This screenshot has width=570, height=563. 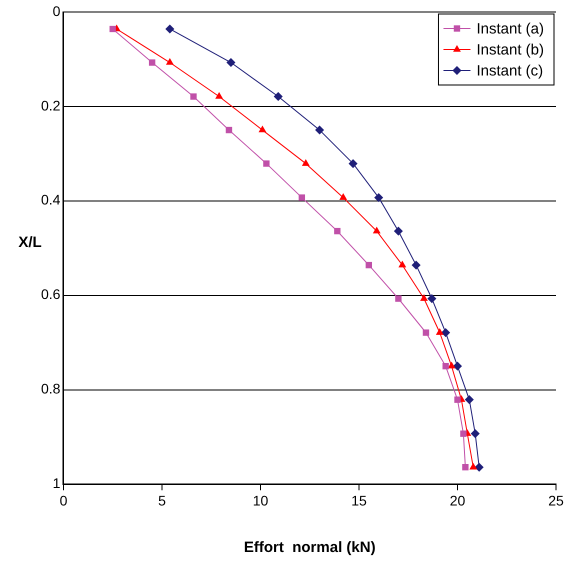 I want to click on y-tick-label: 0, so click(x=56, y=10).